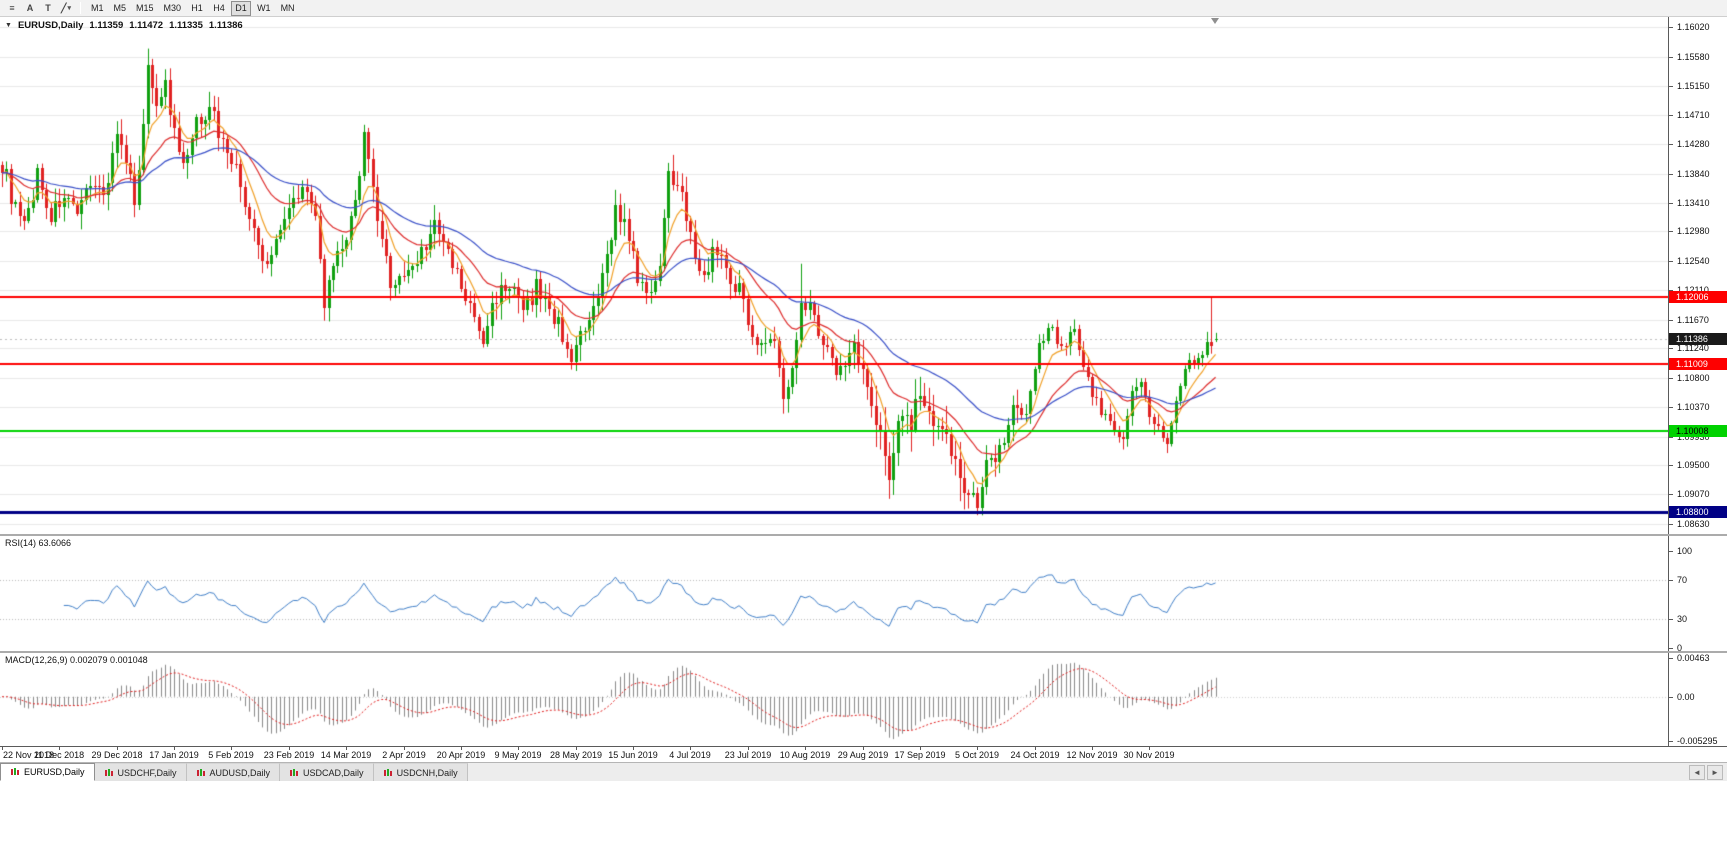 The height and width of the screenshot is (846, 1727). What do you see at coordinates (1693, 27) in the screenshot?
I see `price-tick-label: 1.16020` at bounding box center [1693, 27].